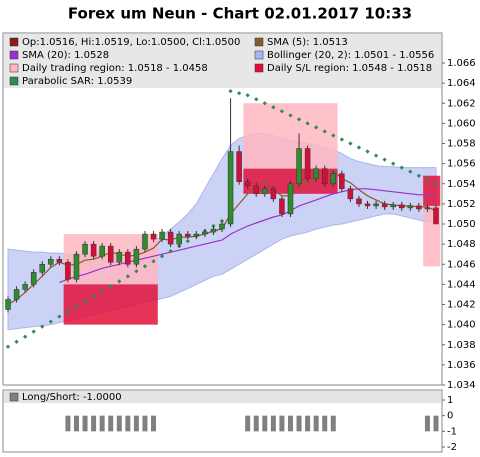 This screenshot has width=480, height=457. What do you see at coordinates (461, 204) in the screenshot?
I see `y-tick-label: 1.052` at bounding box center [461, 204].